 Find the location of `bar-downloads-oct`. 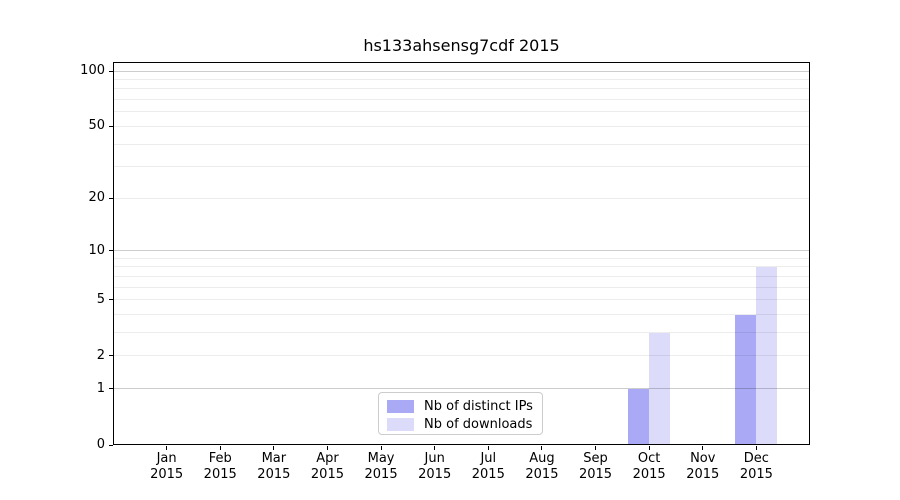

bar-downloads-oct is located at coordinates (660, 388).